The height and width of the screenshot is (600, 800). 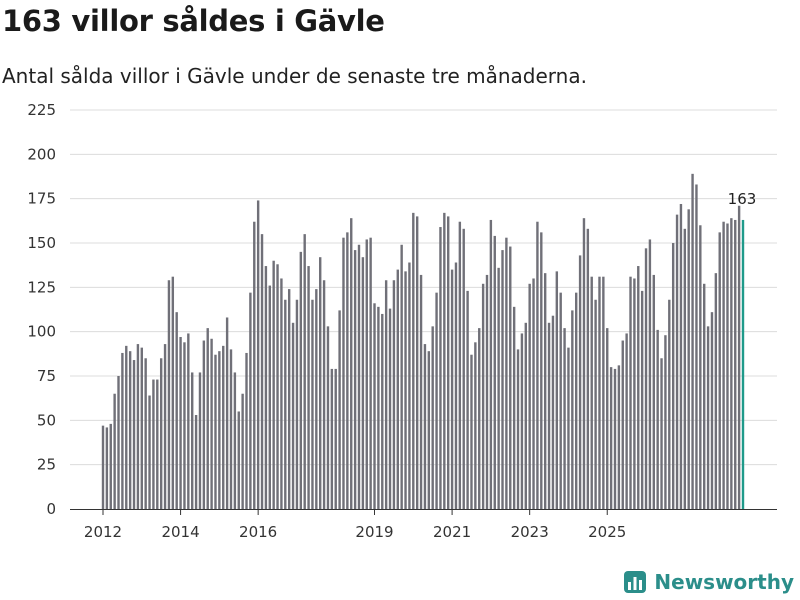 I want to click on x-tick-label: 2019, so click(x=374, y=532).